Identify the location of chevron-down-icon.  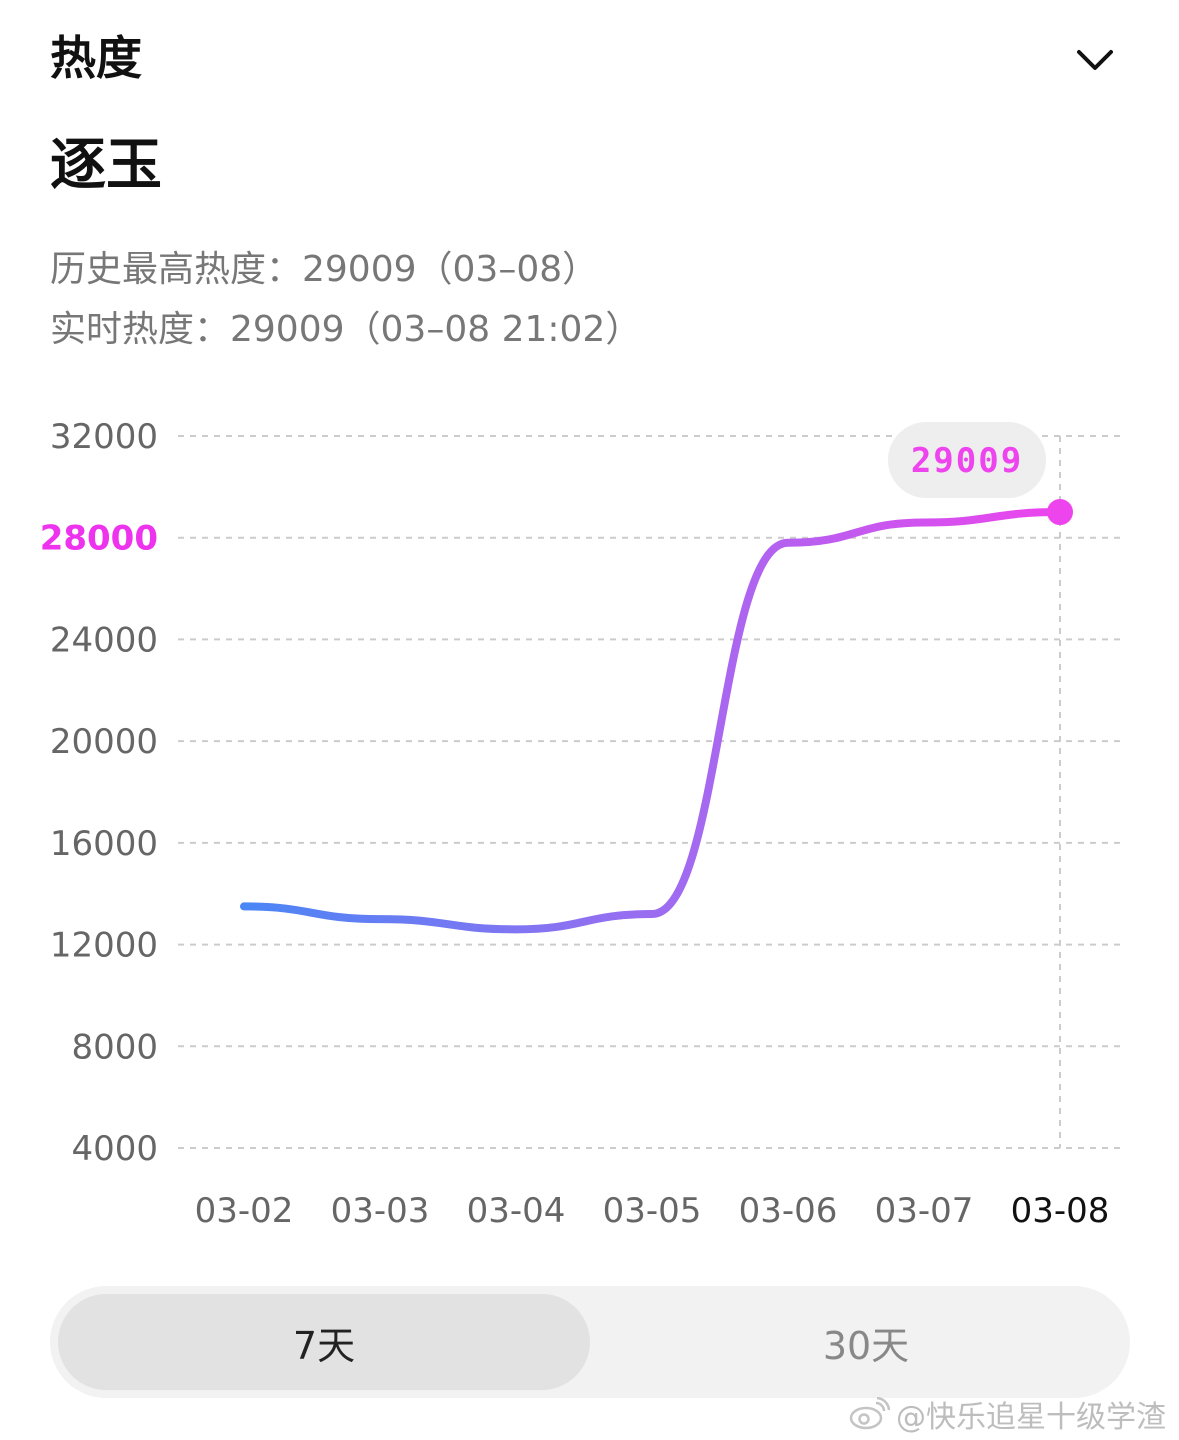
(1095, 60).